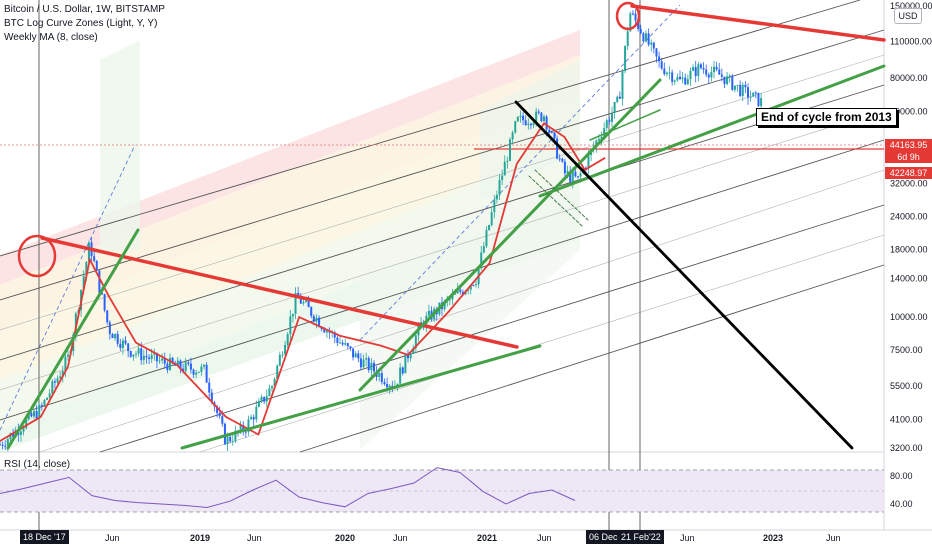 This screenshot has width=932, height=550. Describe the element at coordinates (628, 16) in the screenshot. I see `top-circle-2021` at that location.